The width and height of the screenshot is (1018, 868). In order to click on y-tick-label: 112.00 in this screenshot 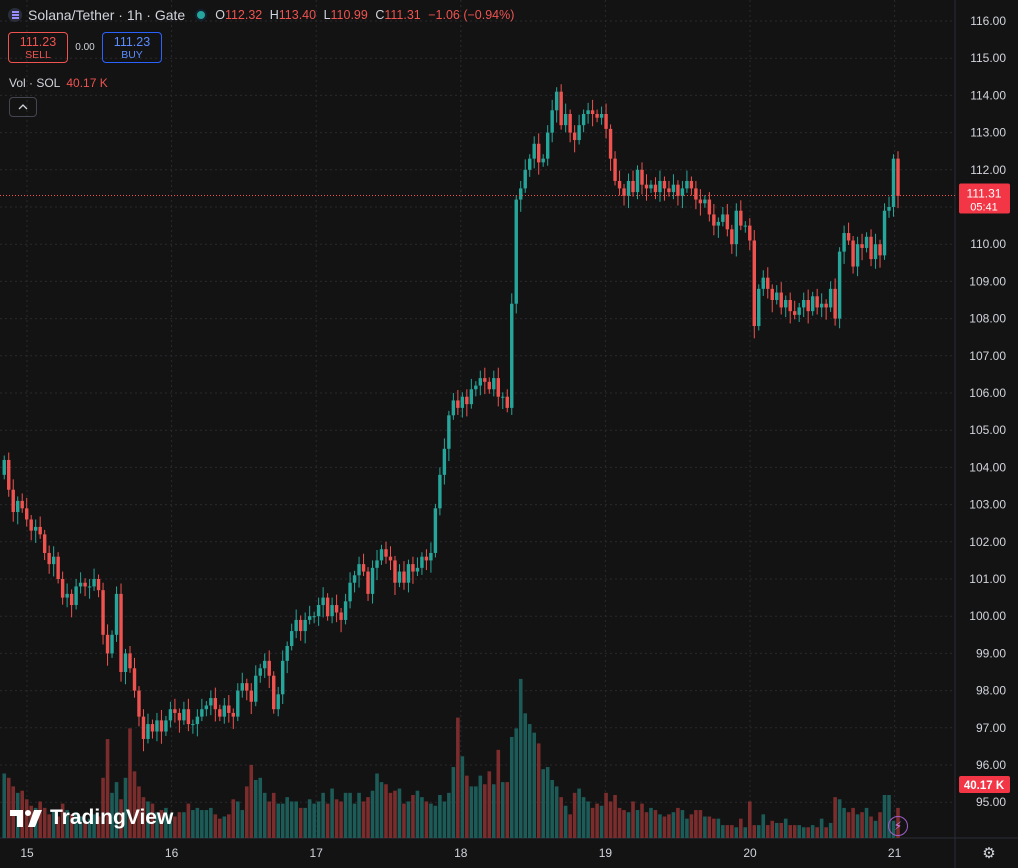, I will do `click(988, 170)`.